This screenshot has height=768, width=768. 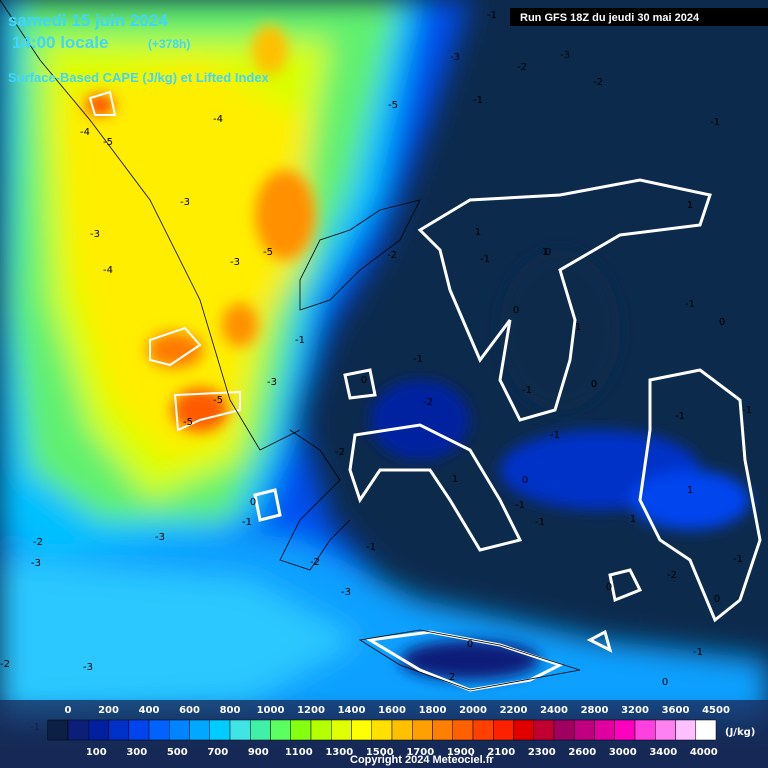 I want to click on pos-contours, so click(x=164, y=261).